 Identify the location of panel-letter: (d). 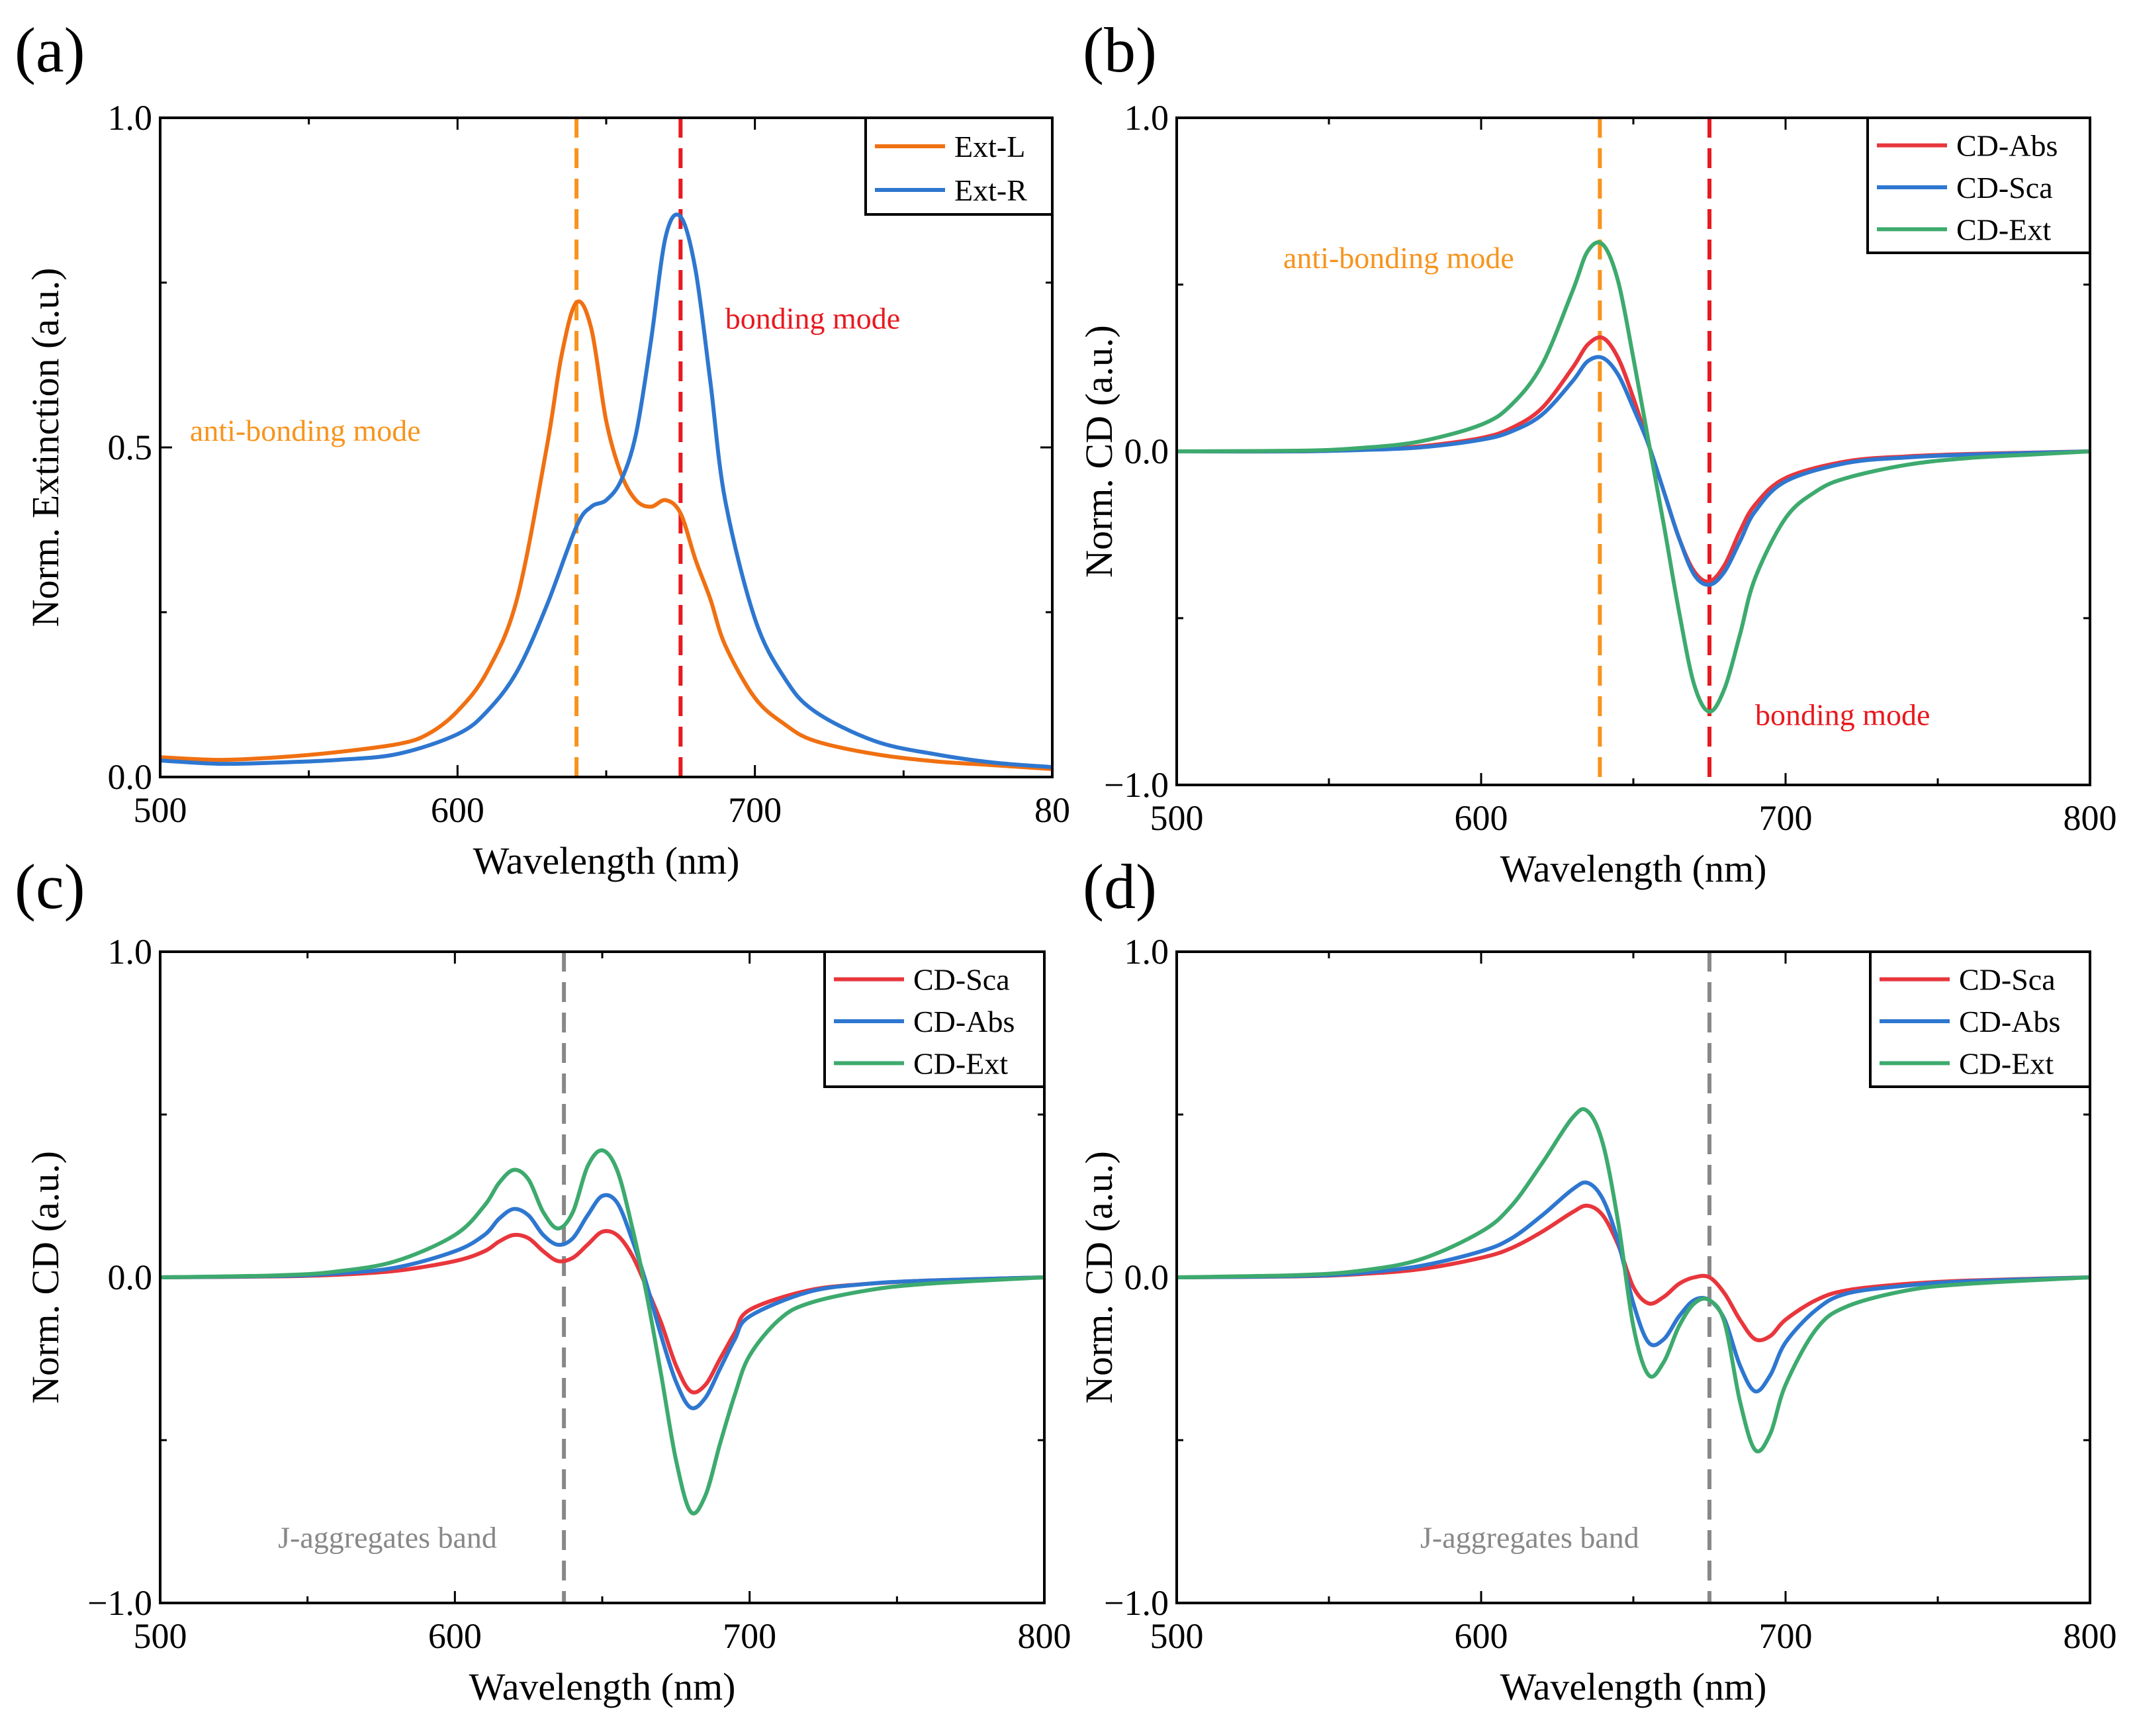
(1120, 886).